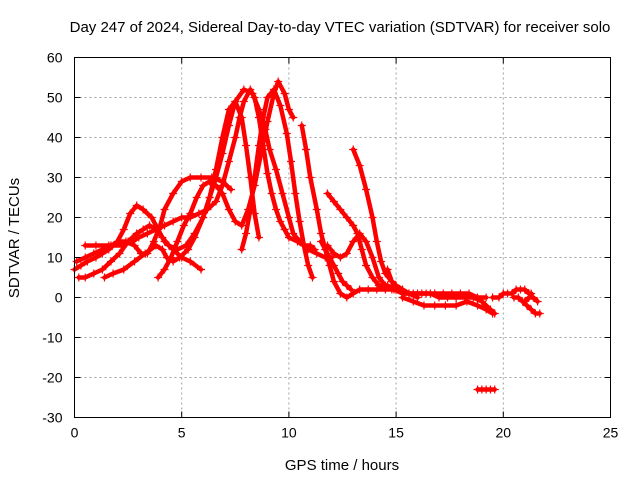  What do you see at coordinates (55, 138) in the screenshot?
I see `y-tick-label: 40` at bounding box center [55, 138].